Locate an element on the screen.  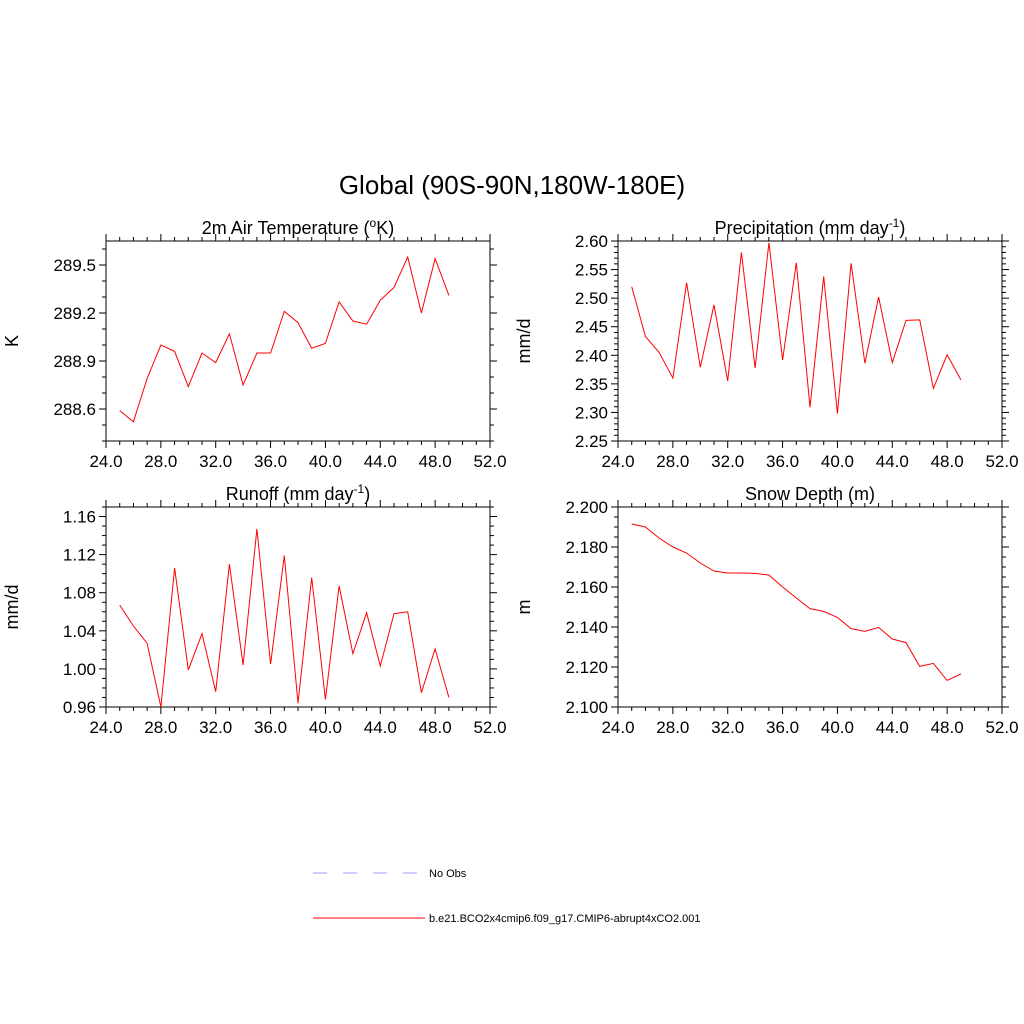
y-tick-label: 289.2 is located at coordinates (74, 313).